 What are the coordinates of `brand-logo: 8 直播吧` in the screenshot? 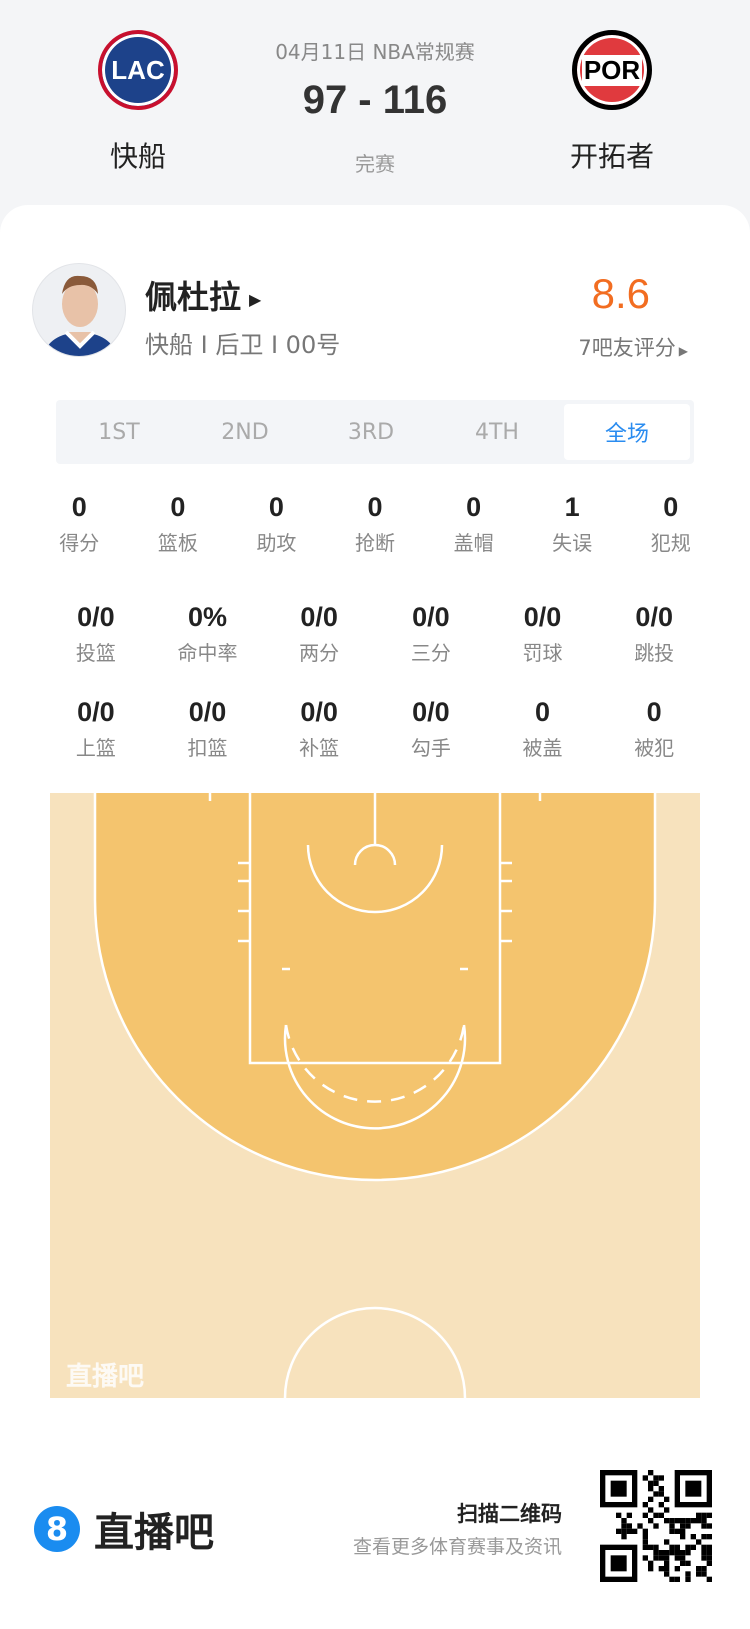 It's located at (124, 1529).